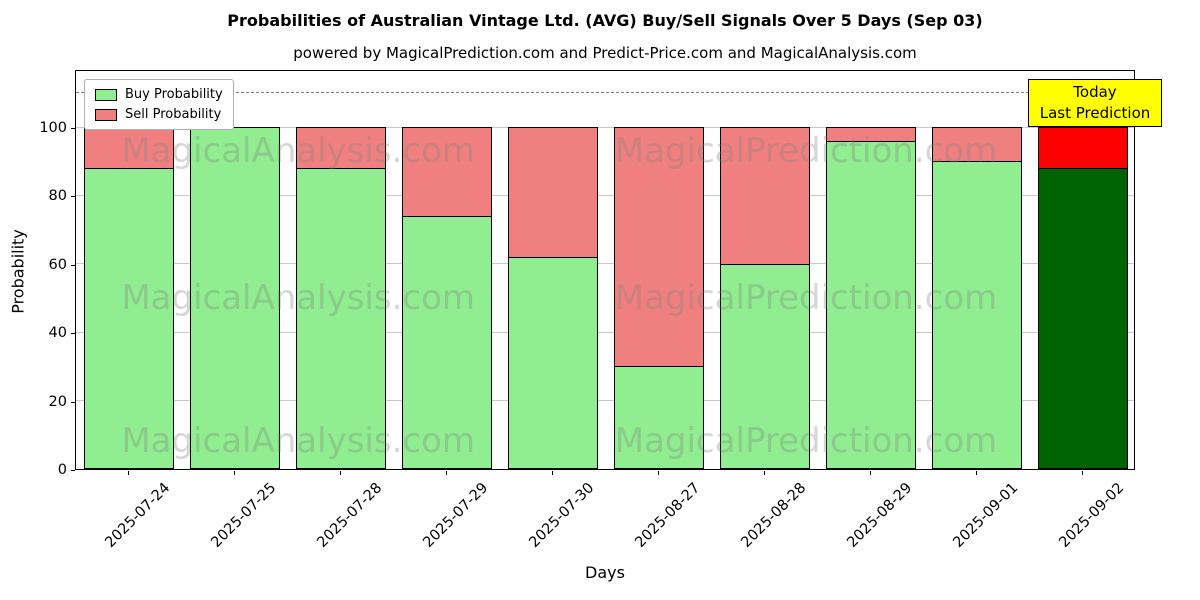  I want to click on x-tick-label: 2025-09-02, so click(1092, 515).